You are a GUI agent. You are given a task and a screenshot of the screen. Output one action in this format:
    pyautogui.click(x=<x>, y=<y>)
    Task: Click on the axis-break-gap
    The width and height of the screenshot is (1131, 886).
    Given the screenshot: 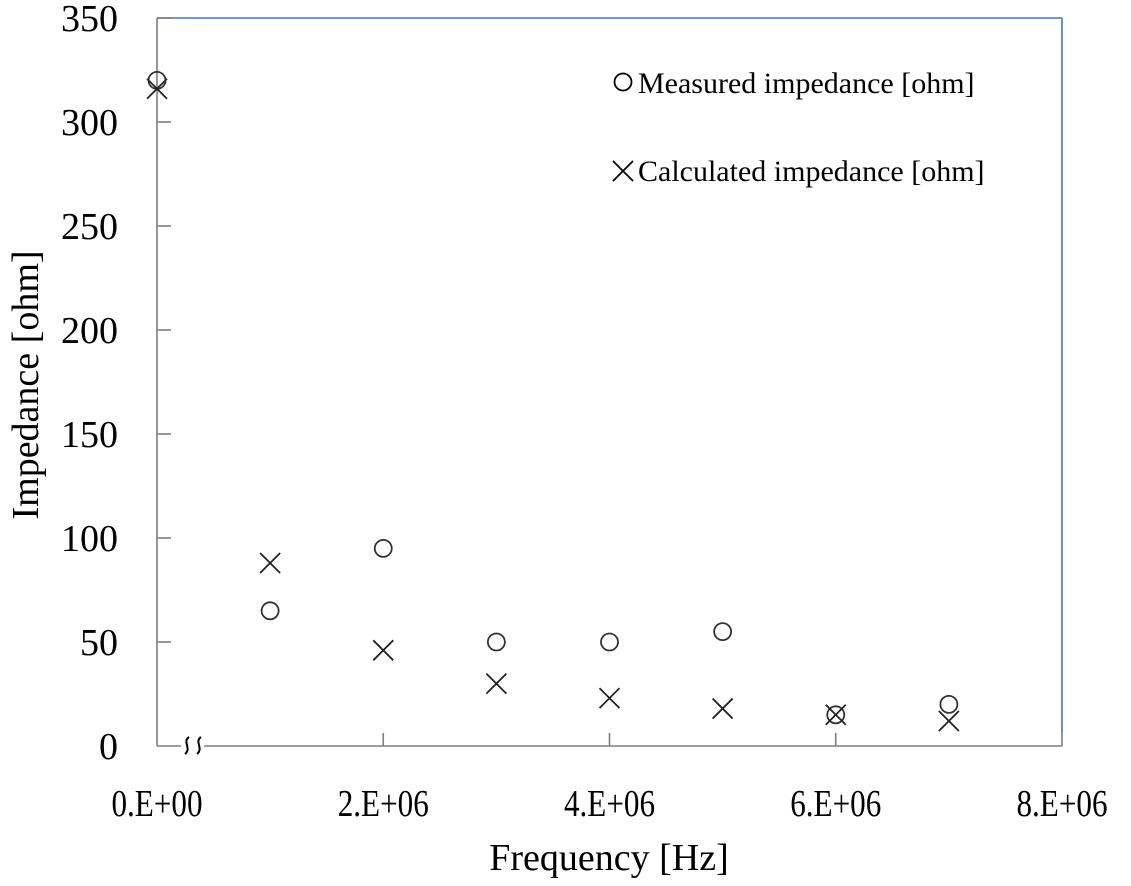 What is the action you would take?
    pyautogui.click(x=192, y=746)
    